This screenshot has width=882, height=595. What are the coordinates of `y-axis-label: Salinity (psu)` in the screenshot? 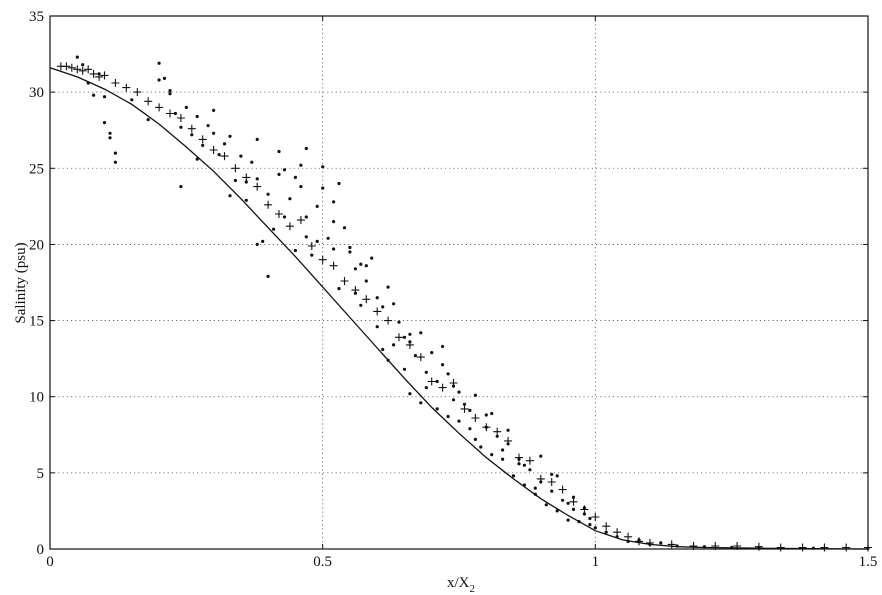 It's located at (21, 282).